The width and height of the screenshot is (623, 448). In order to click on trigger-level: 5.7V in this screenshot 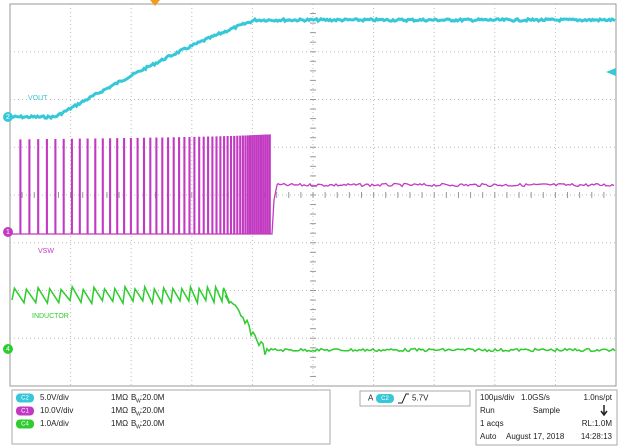, I will do `click(420, 398)`.